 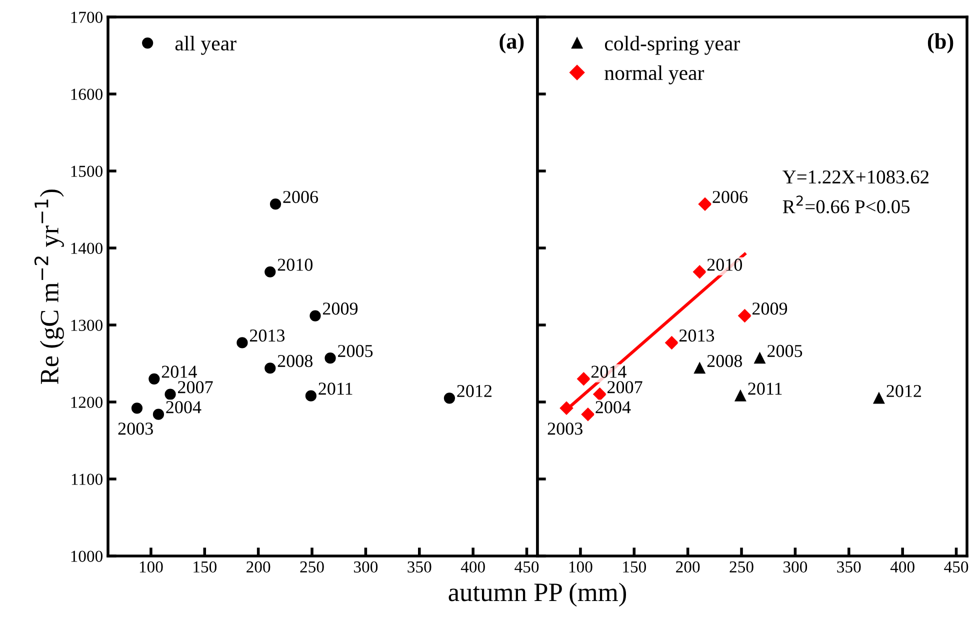 What do you see at coordinates (87, 479) in the screenshot?
I see `y-tick-label: 1100` at bounding box center [87, 479].